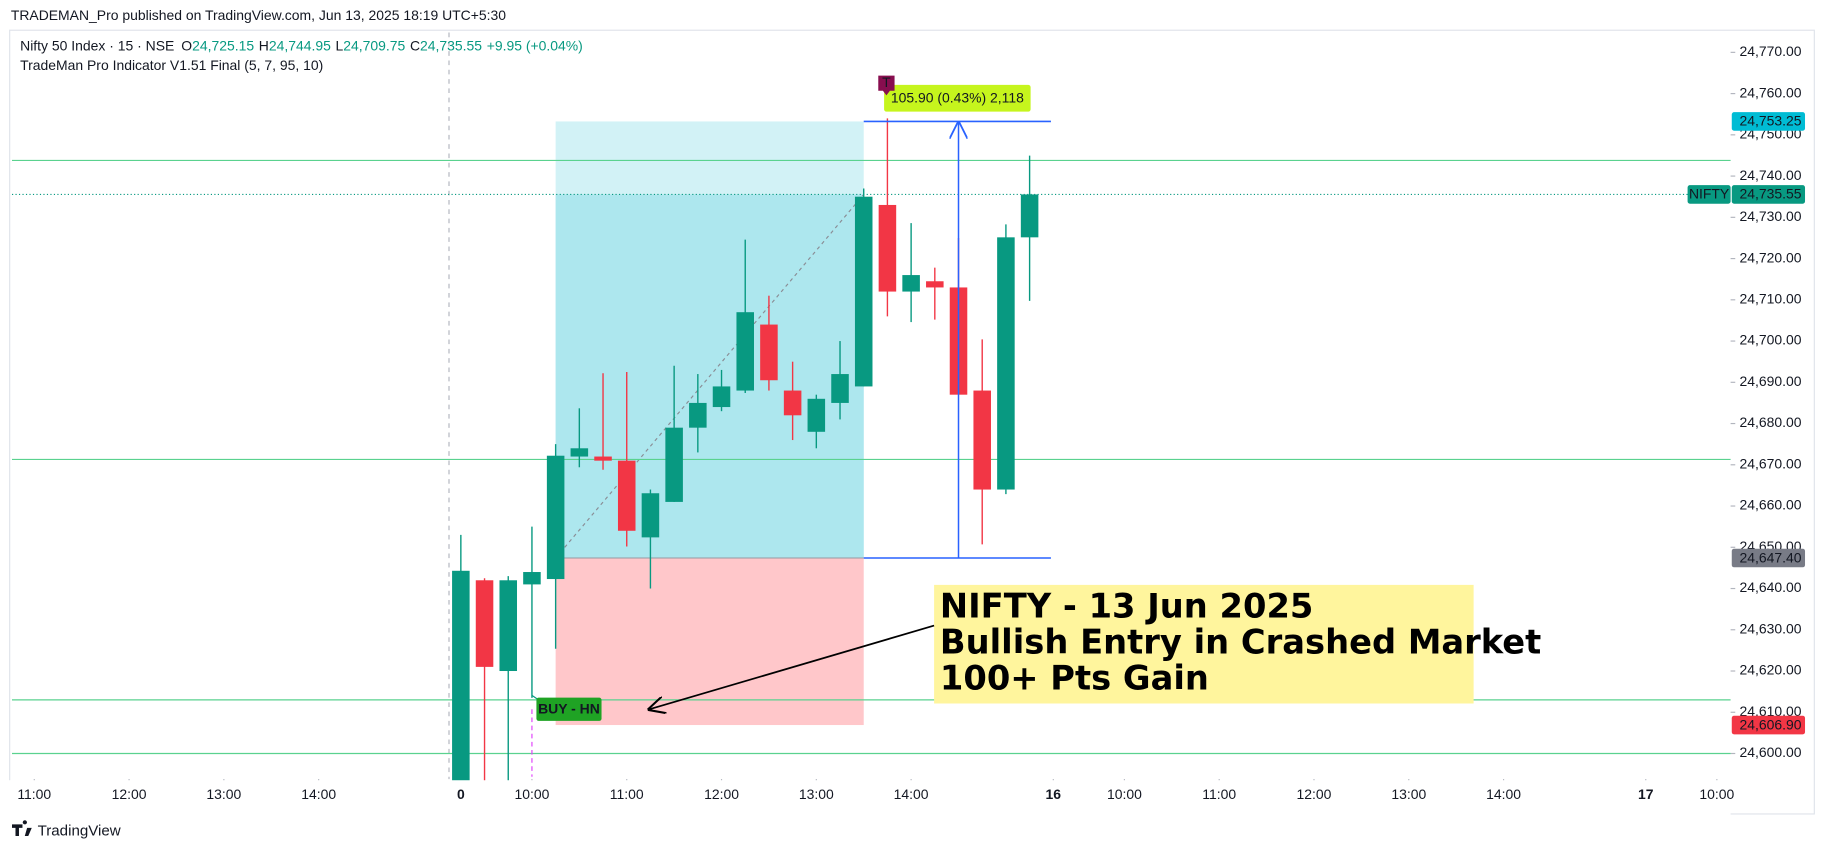  I want to click on y-tick-label: 24,610.00, so click(1771, 711).